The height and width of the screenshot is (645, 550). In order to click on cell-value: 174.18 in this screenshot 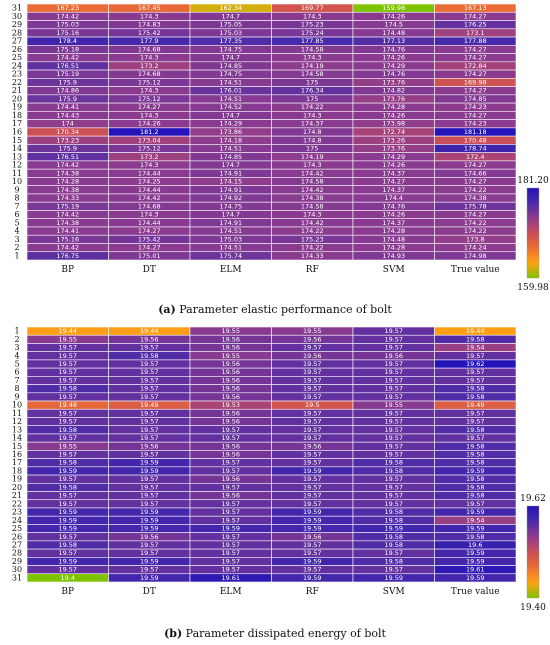, I will do `click(230, 140)`.